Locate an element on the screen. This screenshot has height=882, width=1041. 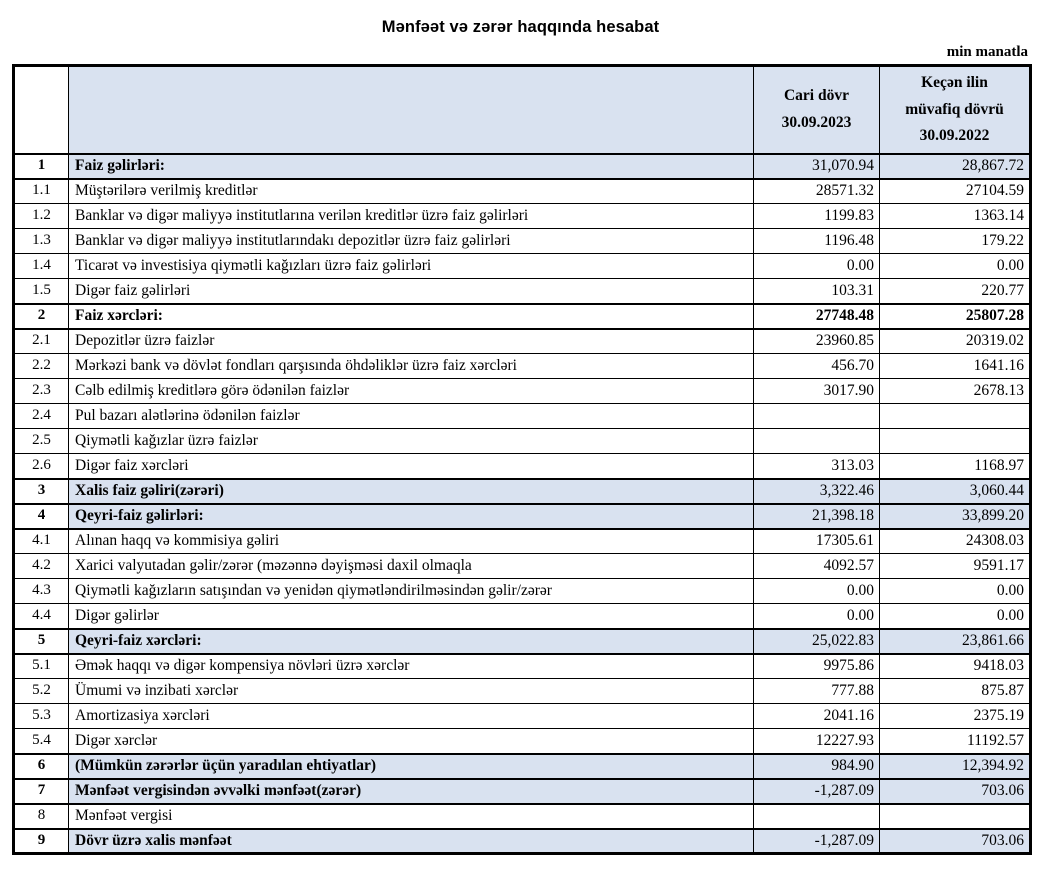
row-number: 1.1 is located at coordinates (41, 191).